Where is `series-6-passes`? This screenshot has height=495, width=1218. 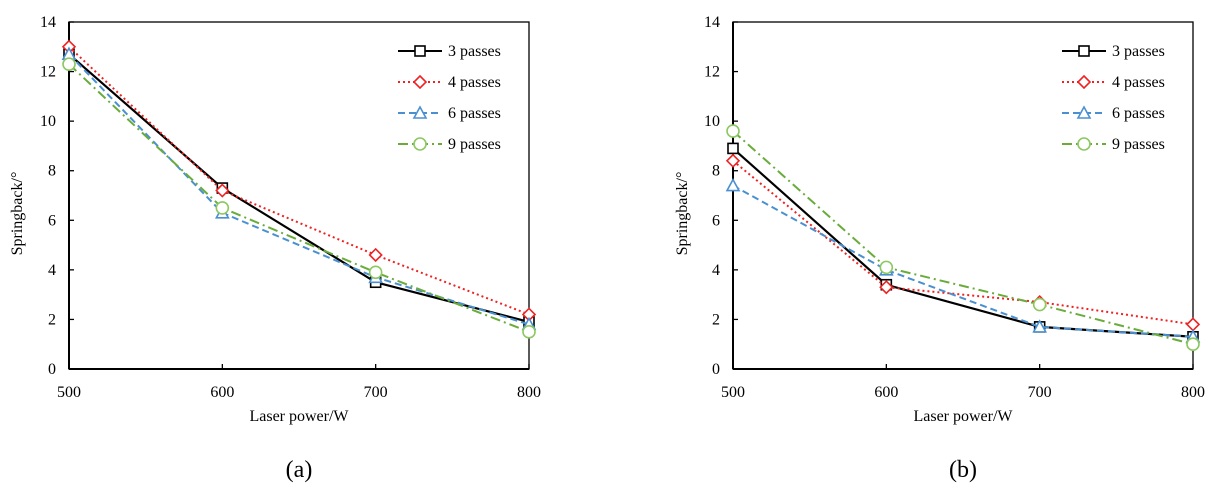
series-6-passes is located at coordinates (963, 260).